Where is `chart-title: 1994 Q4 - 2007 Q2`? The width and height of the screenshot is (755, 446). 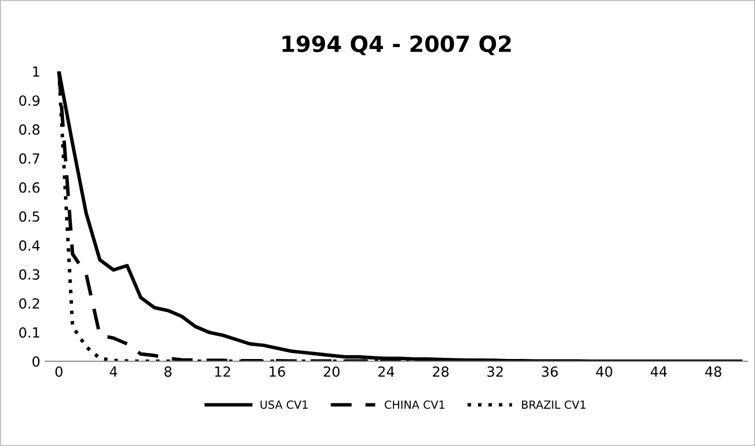 chart-title: 1994 Q4 - 2007 Q2 is located at coordinates (396, 45).